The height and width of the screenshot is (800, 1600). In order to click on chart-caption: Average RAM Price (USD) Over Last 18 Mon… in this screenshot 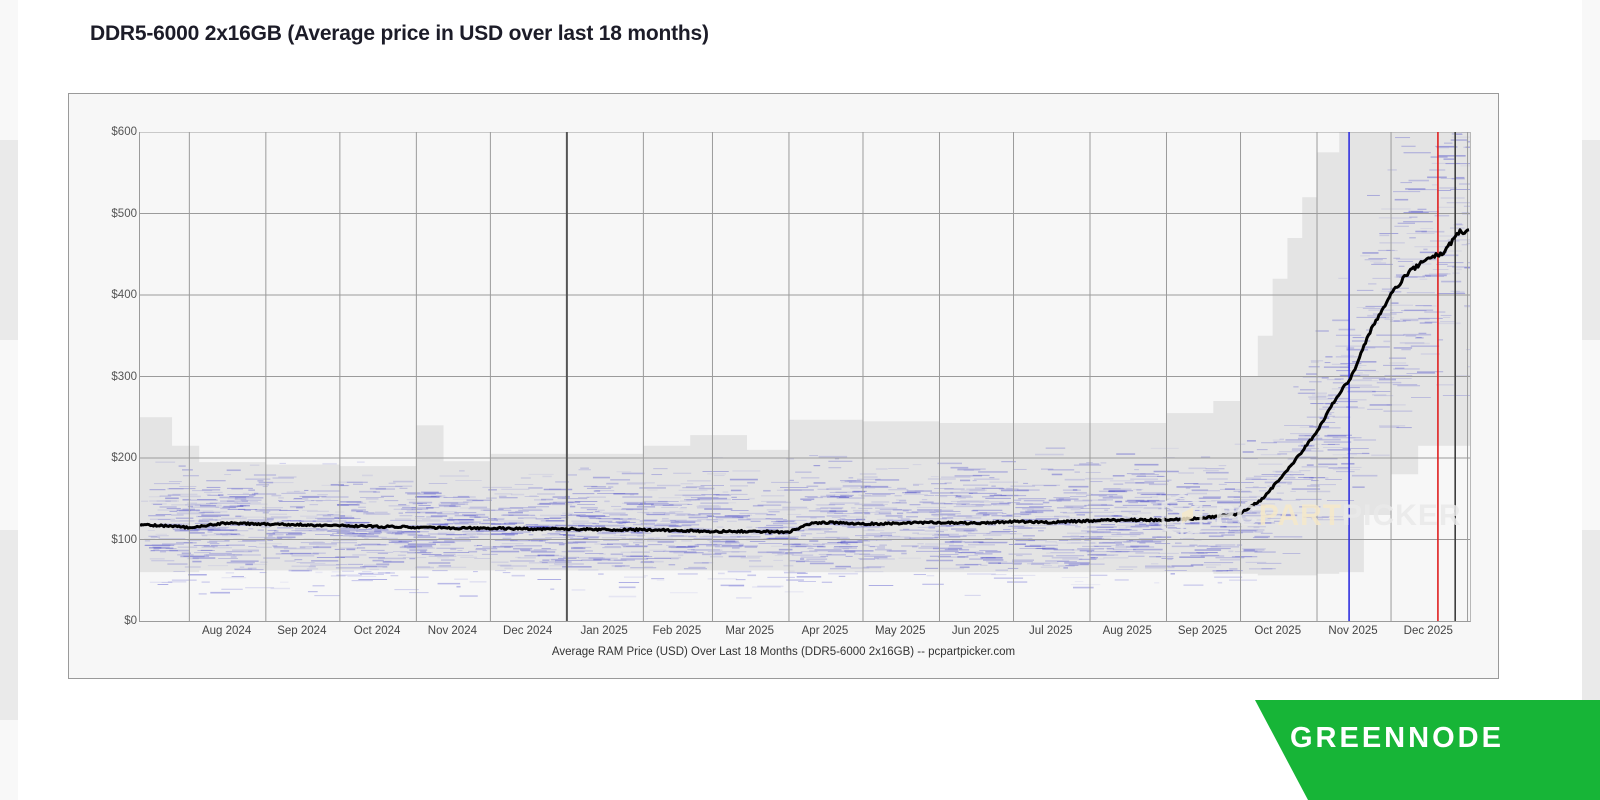, I will do `click(783, 652)`.